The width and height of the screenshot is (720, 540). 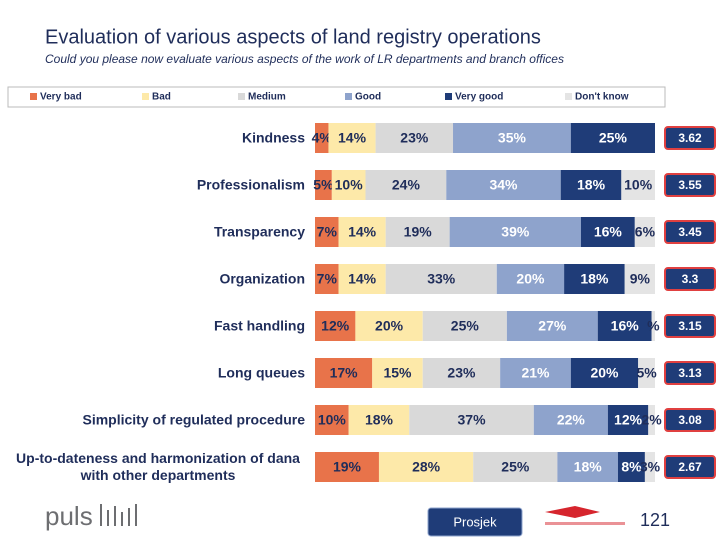 What do you see at coordinates (118, 515) in the screenshot?
I see `logo-bars` at bounding box center [118, 515].